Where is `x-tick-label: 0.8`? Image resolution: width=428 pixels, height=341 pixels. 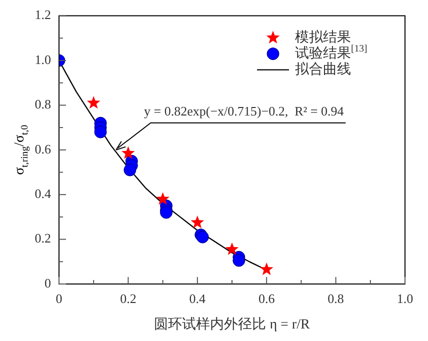 x-tick-label: 0.8 is located at coordinates (336, 298).